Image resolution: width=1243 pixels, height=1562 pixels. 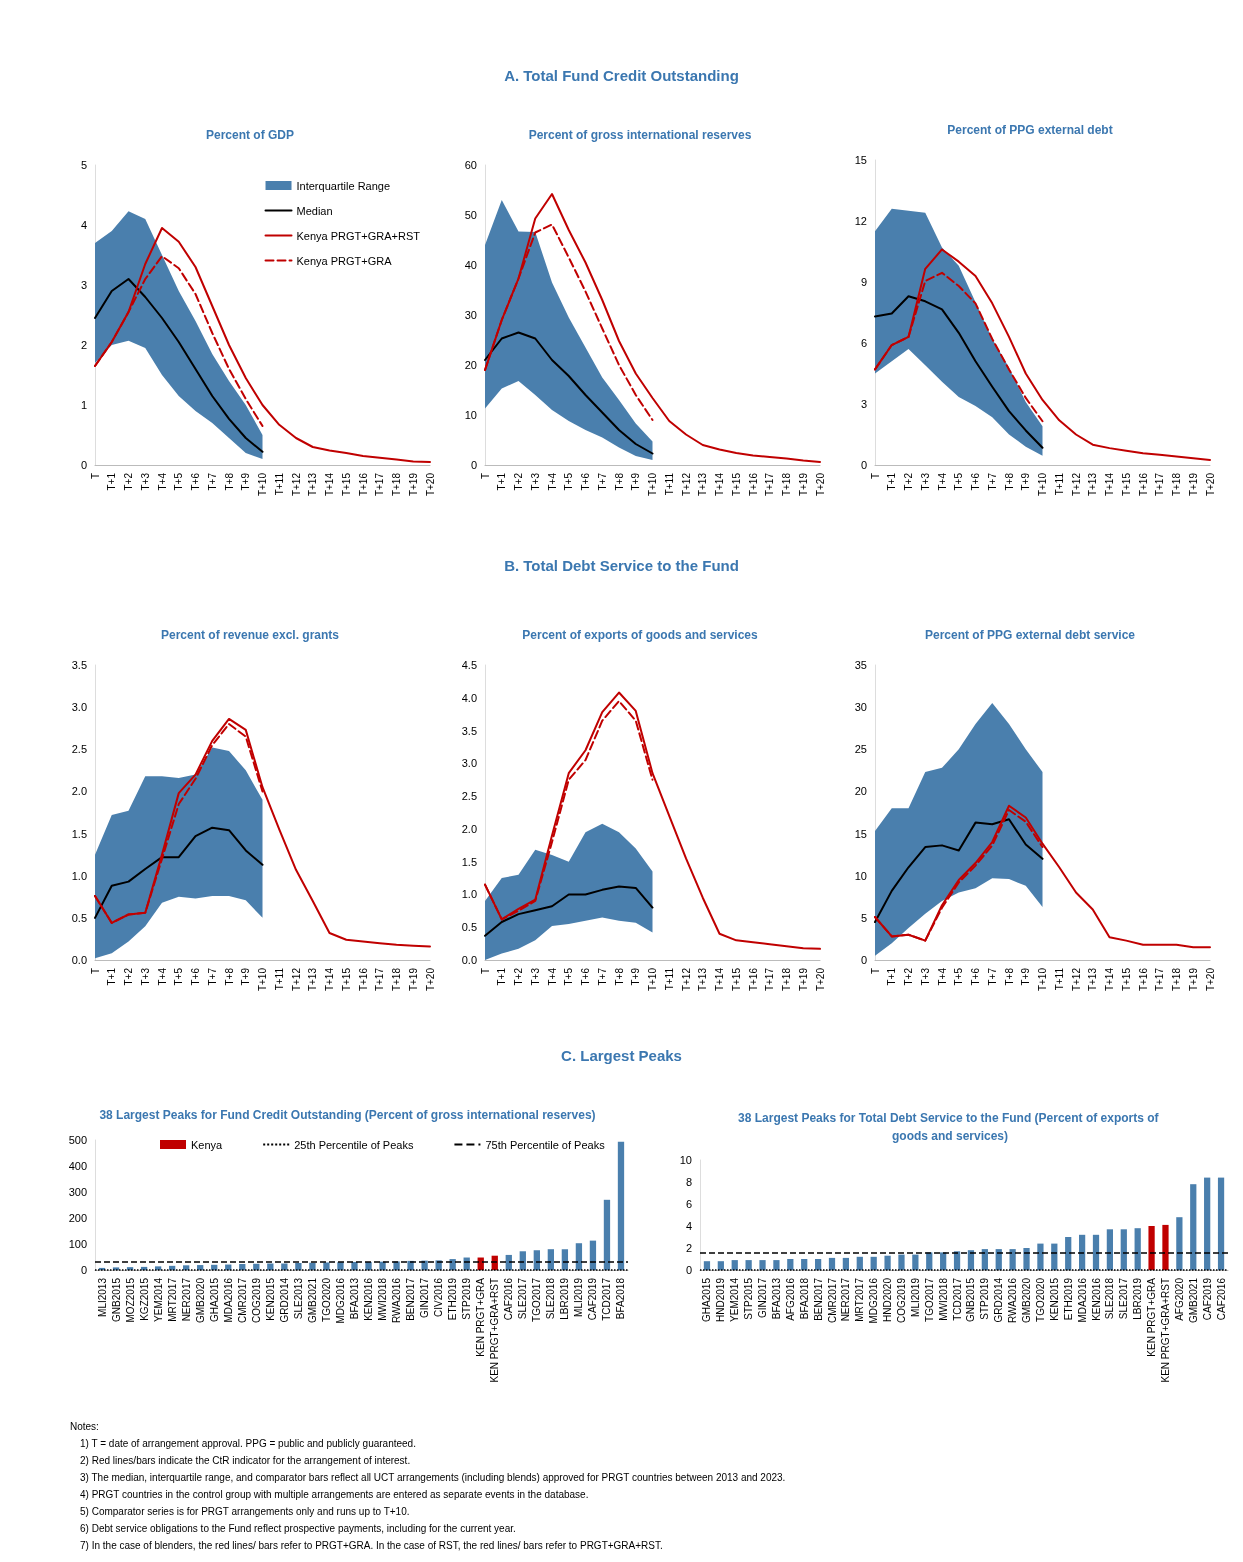 I want to click on x-tick-label: T+6, so click(x=585, y=976).